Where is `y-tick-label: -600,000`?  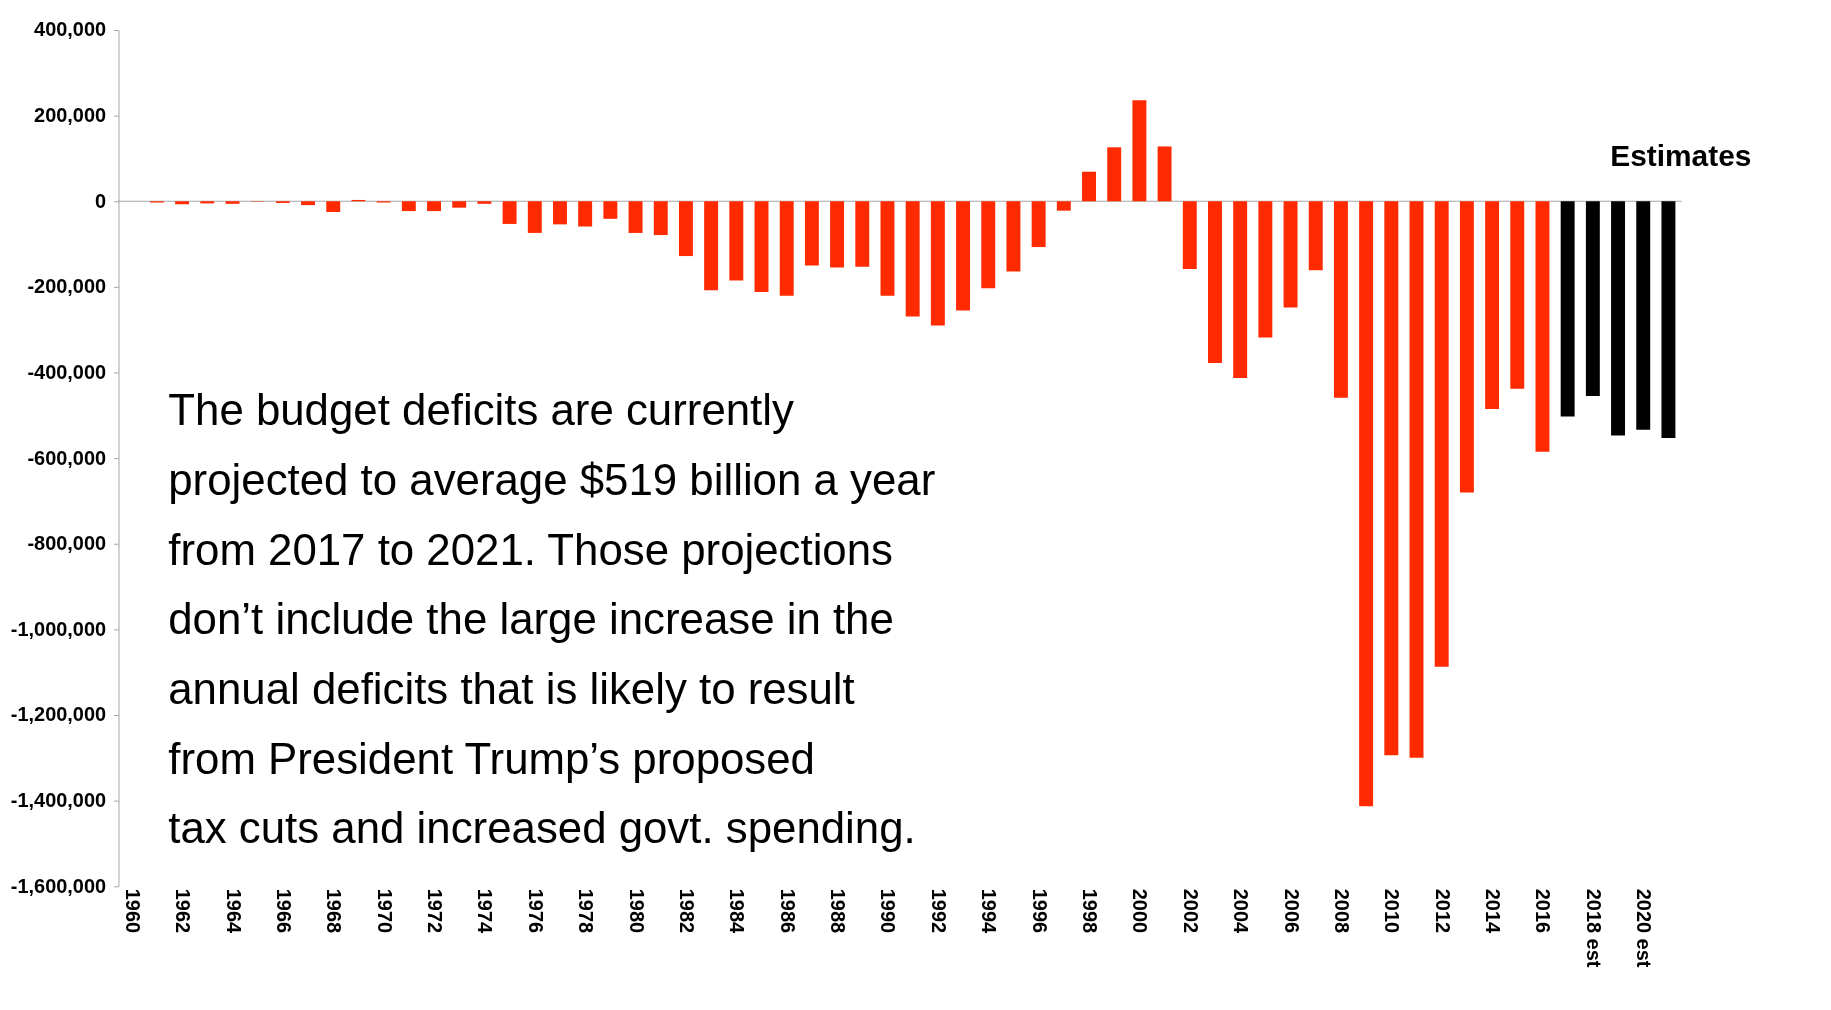
y-tick-label: -600,000 is located at coordinates (67, 457).